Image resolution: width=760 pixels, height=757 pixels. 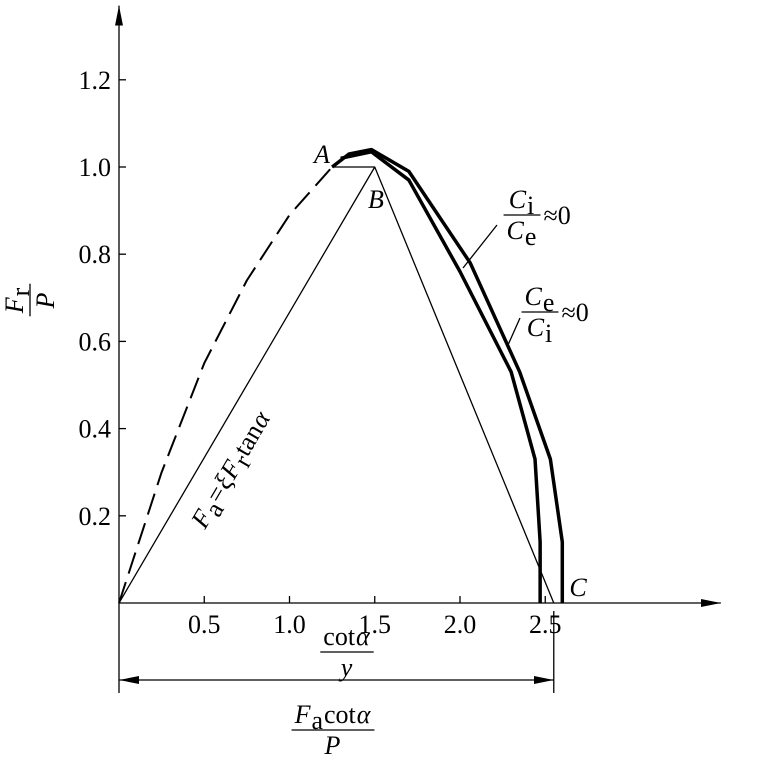 What do you see at coordinates (204, 624) in the screenshot?
I see `x-tick-label: 0.5` at bounding box center [204, 624].